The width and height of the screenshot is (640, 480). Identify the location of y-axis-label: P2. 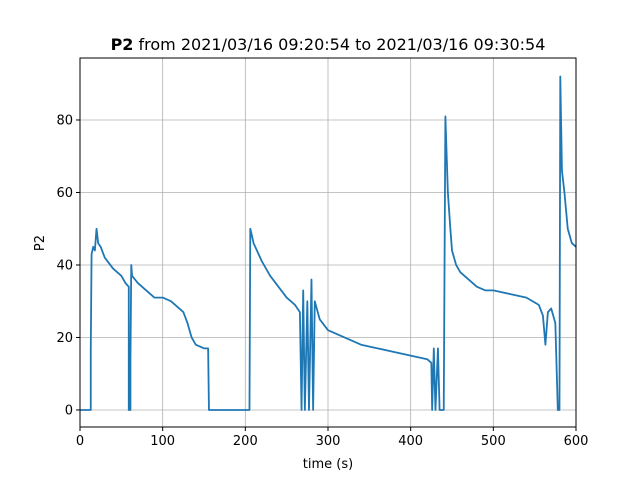
(40, 243).